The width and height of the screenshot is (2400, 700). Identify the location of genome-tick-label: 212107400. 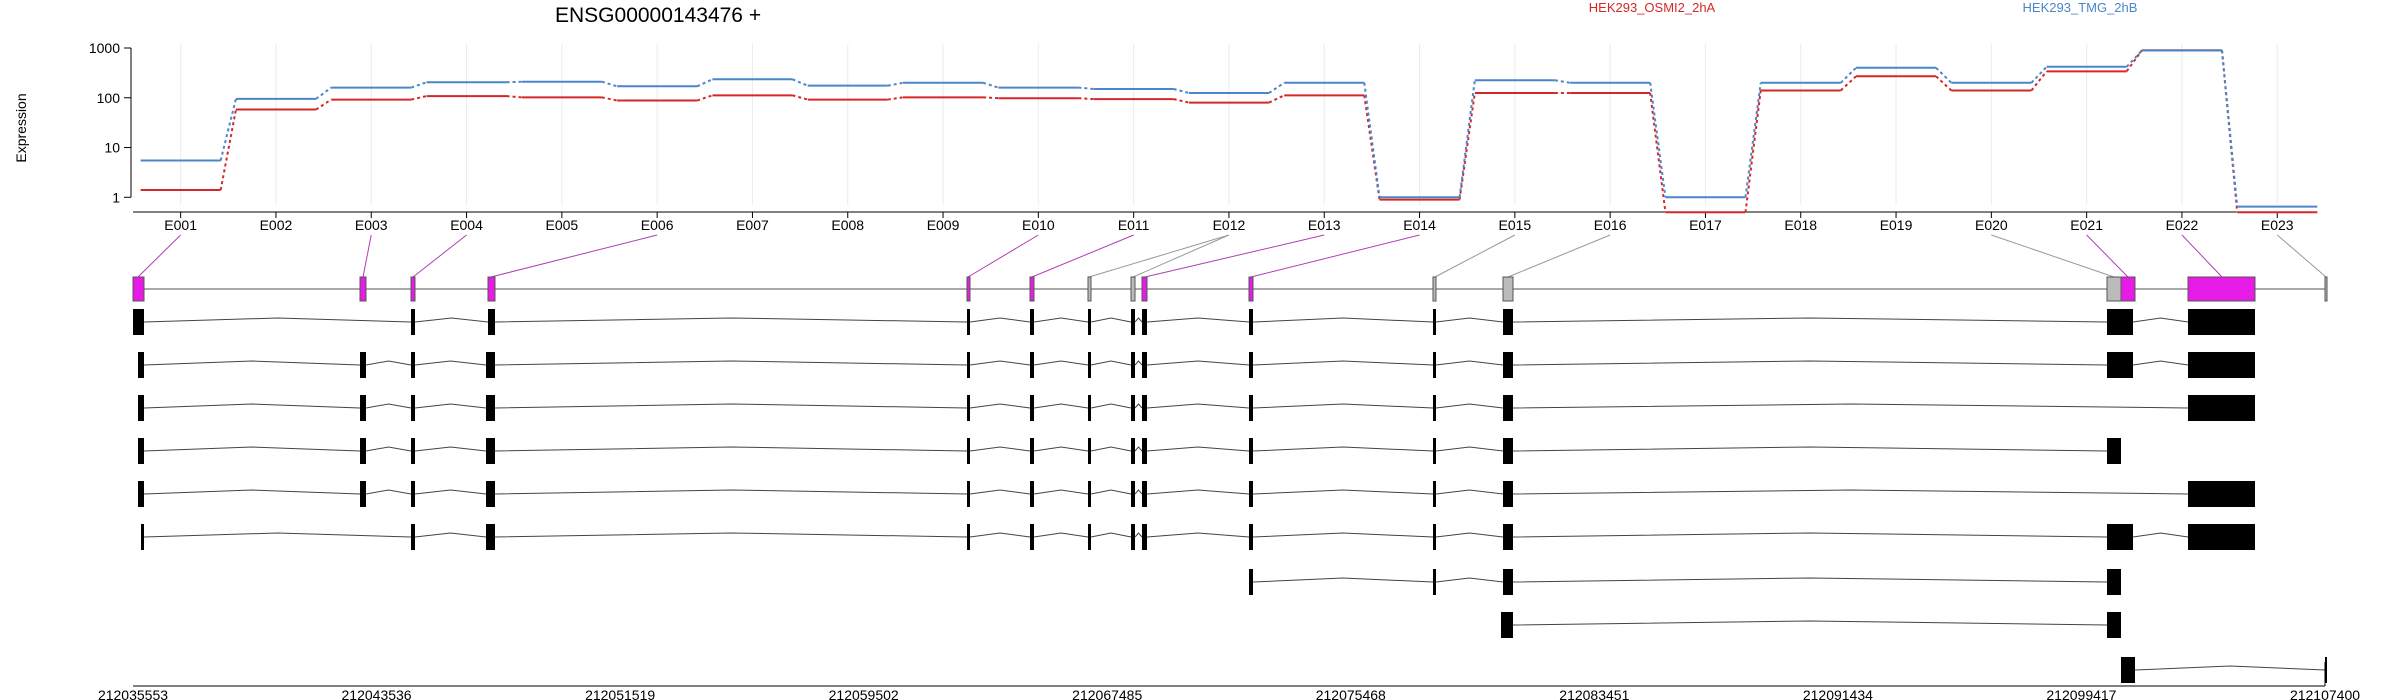
(2325, 693).